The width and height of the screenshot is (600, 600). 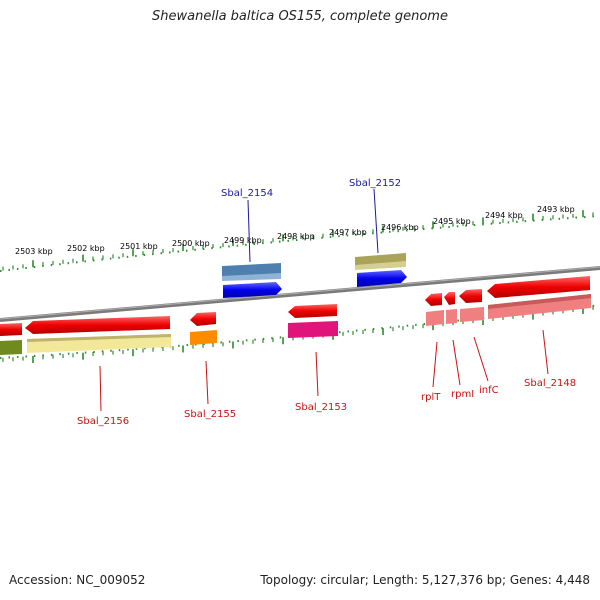 What do you see at coordinates (539, 297) in the screenshot?
I see `gene-feature-sbal-2148-blocks` at bounding box center [539, 297].